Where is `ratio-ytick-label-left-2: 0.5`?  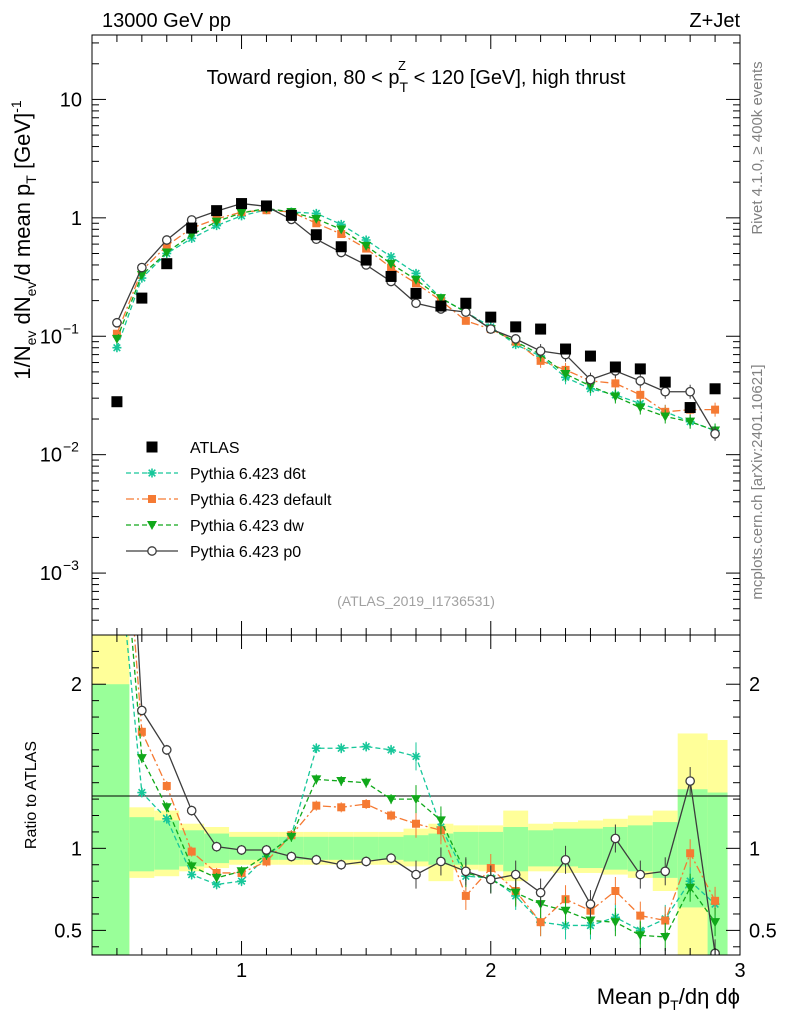
ratio-ytick-label-left-2: 0.5 is located at coordinates (68, 931).